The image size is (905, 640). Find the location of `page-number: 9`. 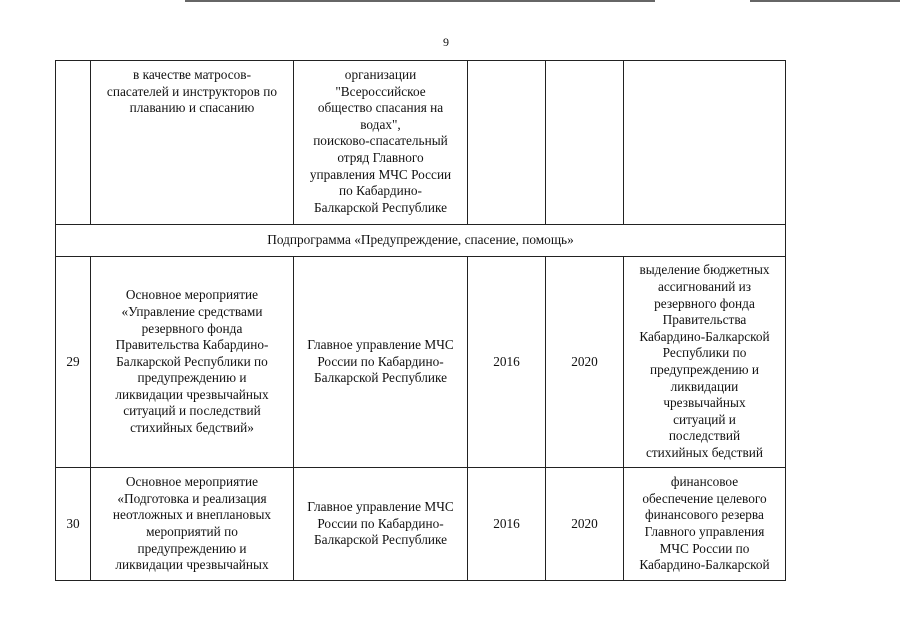

page-number: 9 is located at coordinates (446, 42).